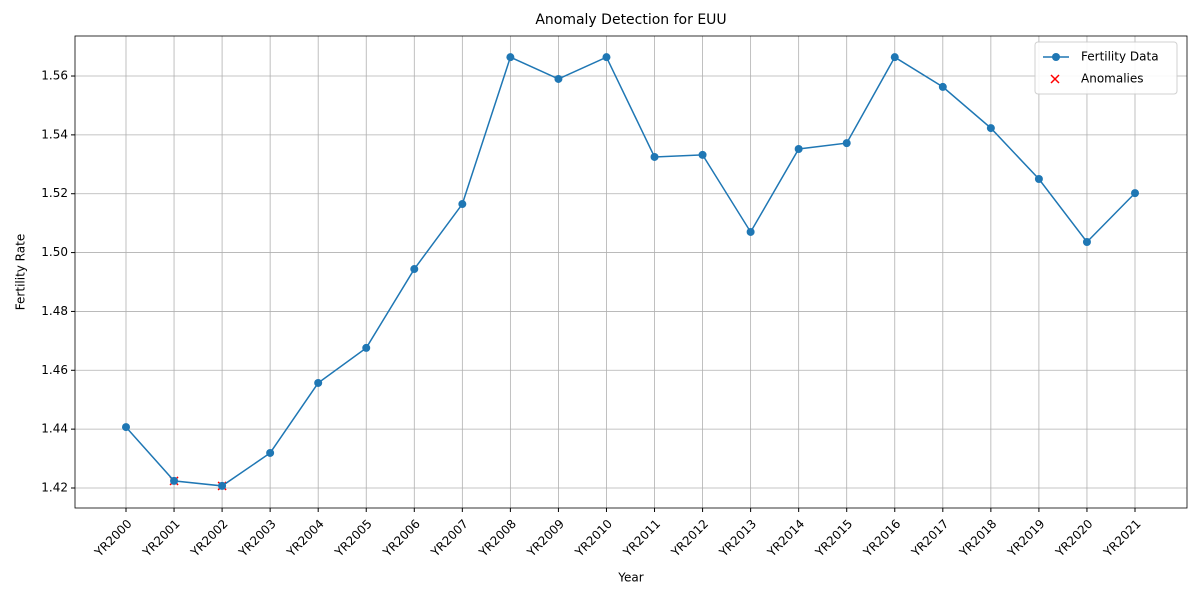 The height and width of the screenshot is (600, 1200). Describe the element at coordinates (449, 538) in the screenshot. I see `x-tick-label: YR2007` at that location.